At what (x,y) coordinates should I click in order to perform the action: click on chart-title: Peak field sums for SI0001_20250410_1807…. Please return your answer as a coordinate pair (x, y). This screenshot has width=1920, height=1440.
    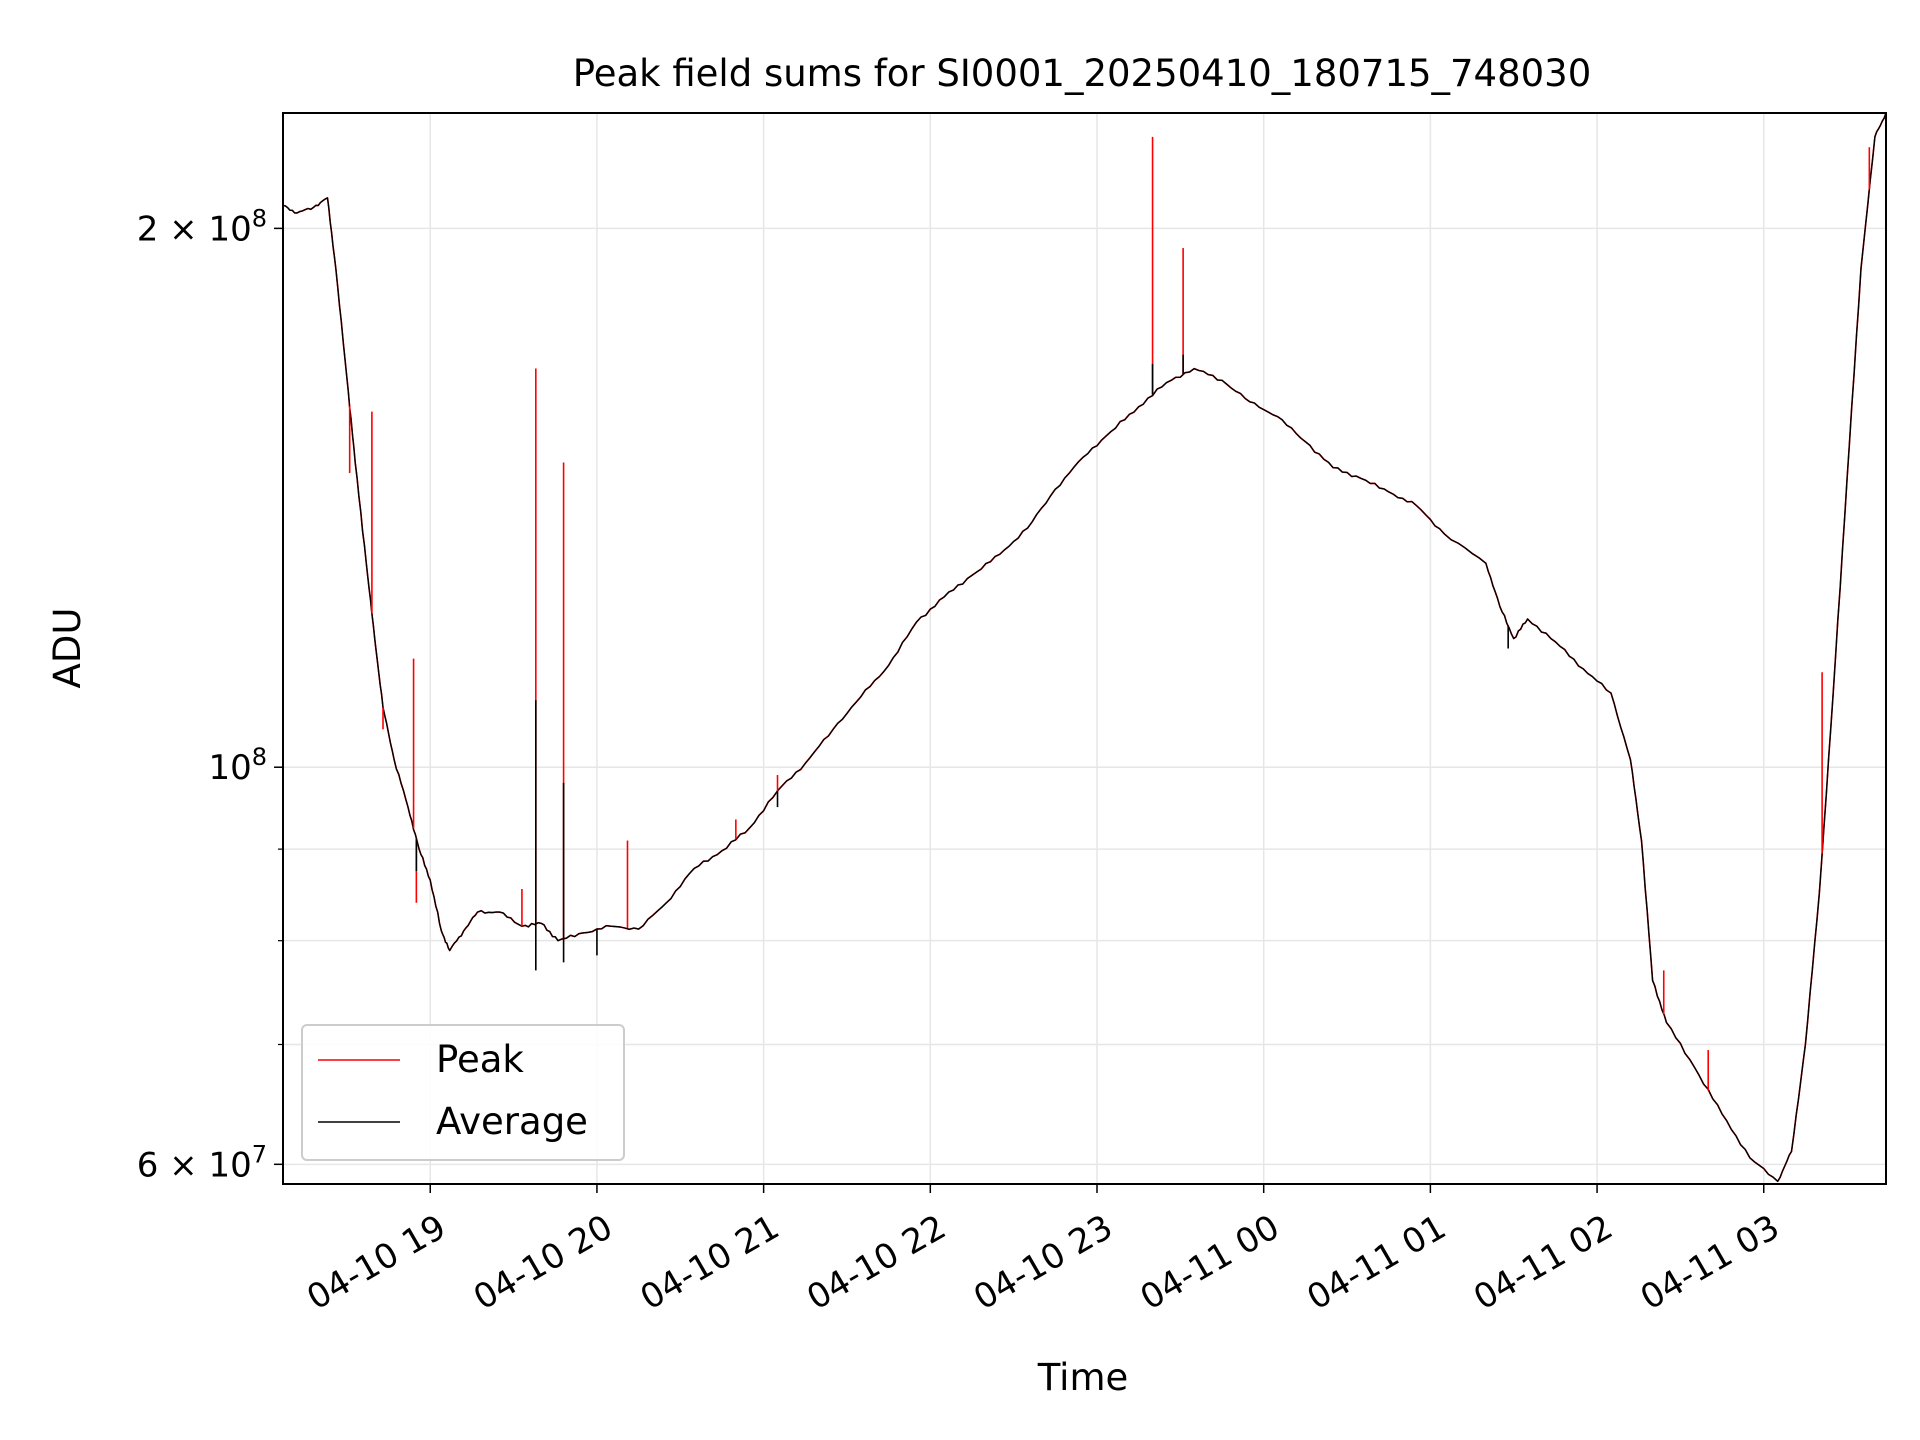
    Looking at the image, I should click on (1082, 73).